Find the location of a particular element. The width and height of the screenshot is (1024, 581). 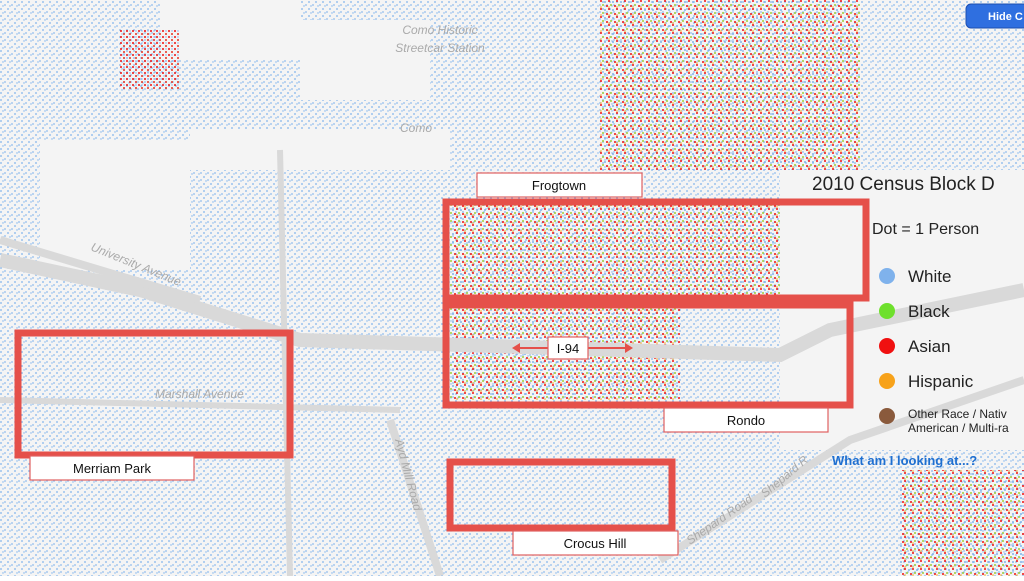

legend-label: American / Multi-ra is located at coordinates (958, 428).